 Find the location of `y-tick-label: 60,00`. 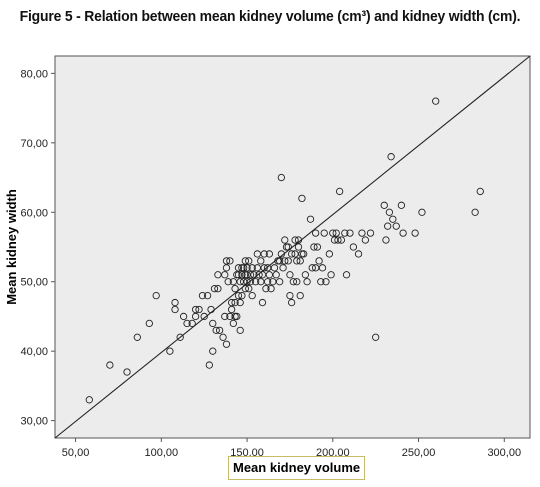

y-tick-label: 60,00 is located at coordinates (34, 213).